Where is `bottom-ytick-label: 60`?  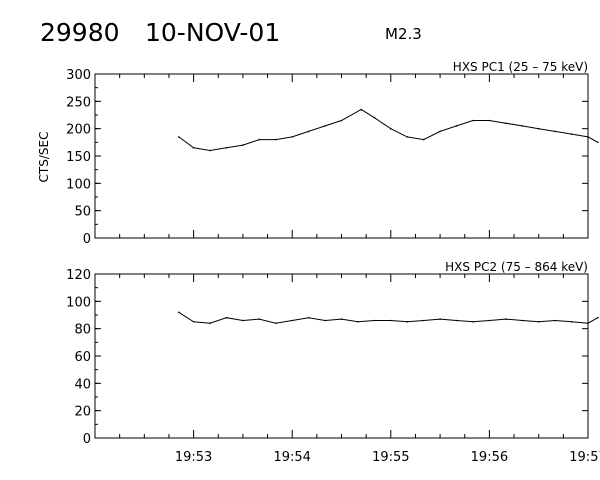
bottom-ytick-label: 60 is located at coordinates (82, 357).